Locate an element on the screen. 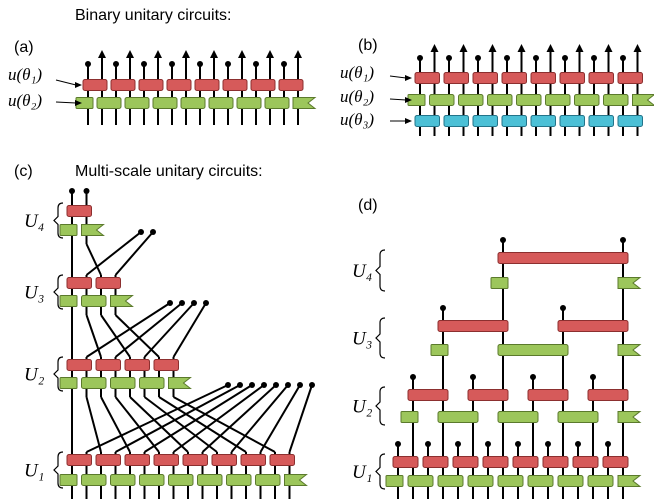 The width and height of the screenshot is (654, 499). scale-label: U₃ is located at coordinates (34, 292).